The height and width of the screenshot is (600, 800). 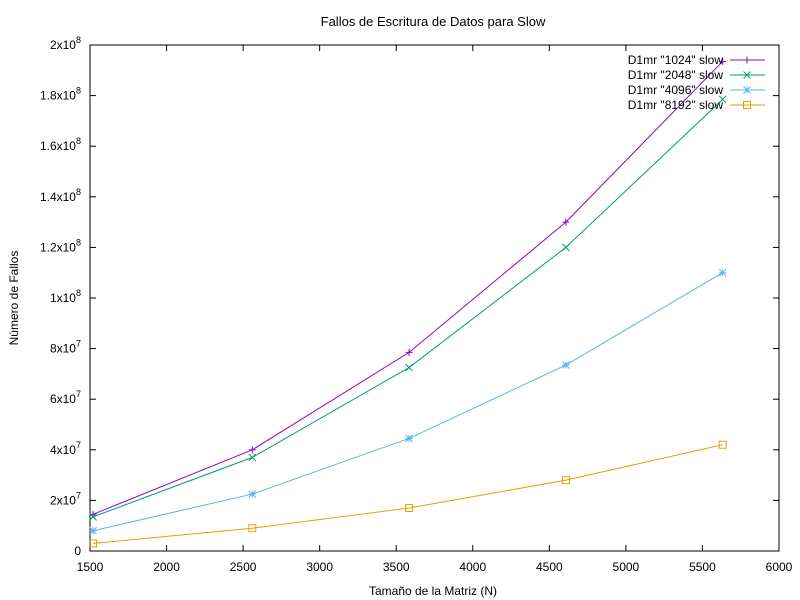 What do you see at coordinates (549, 567) in the screenshot?
I see `x-tick-label: 4500` at bounding box center [549, 567].